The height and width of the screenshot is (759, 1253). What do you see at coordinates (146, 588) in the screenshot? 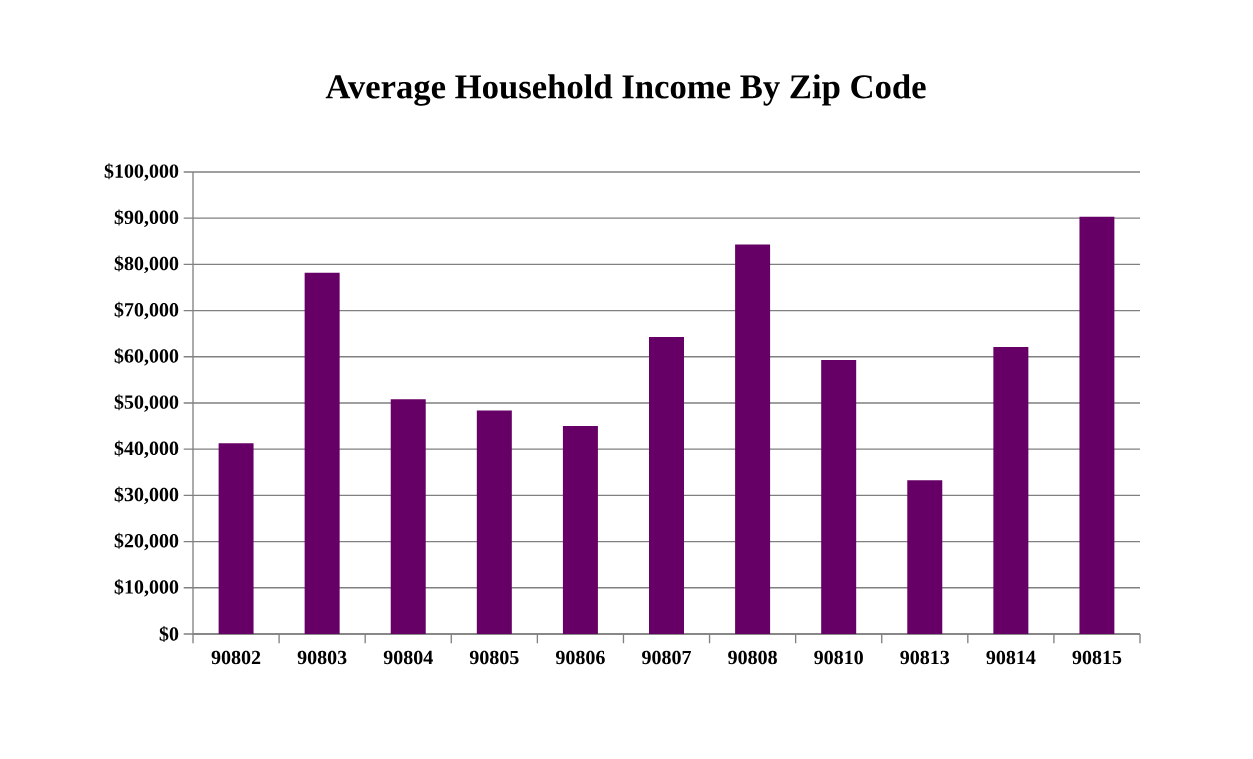
I see `y-tick-label: $10,000` at bounding box center [146, 588].